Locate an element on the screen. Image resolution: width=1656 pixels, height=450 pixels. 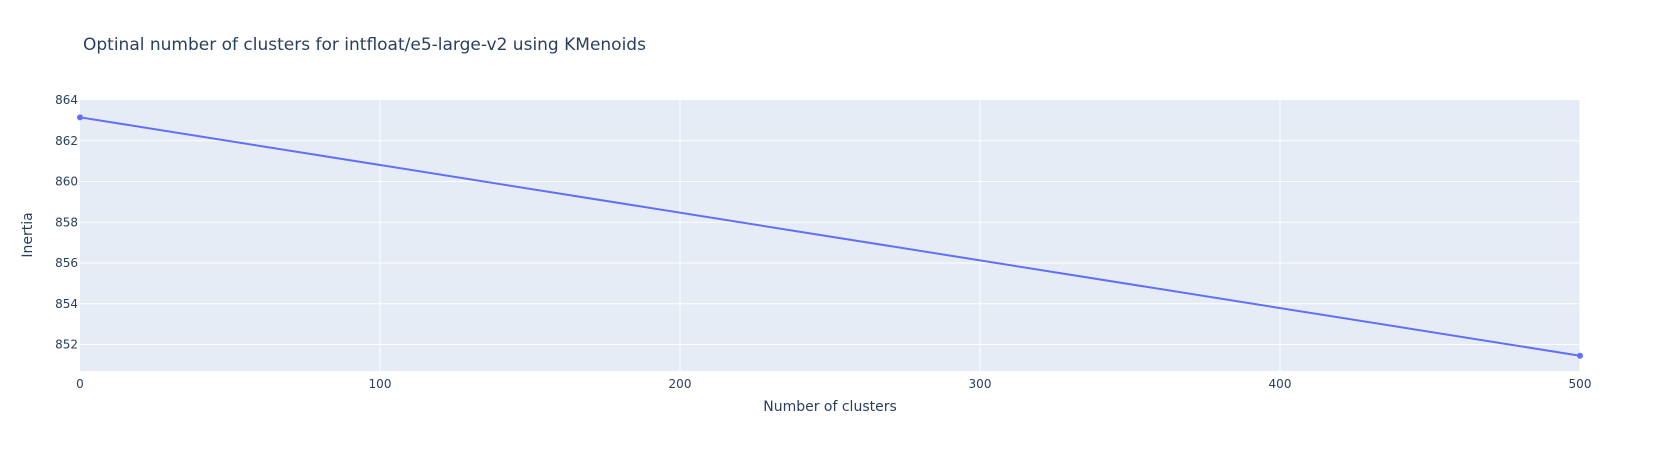
x-tick-label: 300 is located at coordinates (980, 384).